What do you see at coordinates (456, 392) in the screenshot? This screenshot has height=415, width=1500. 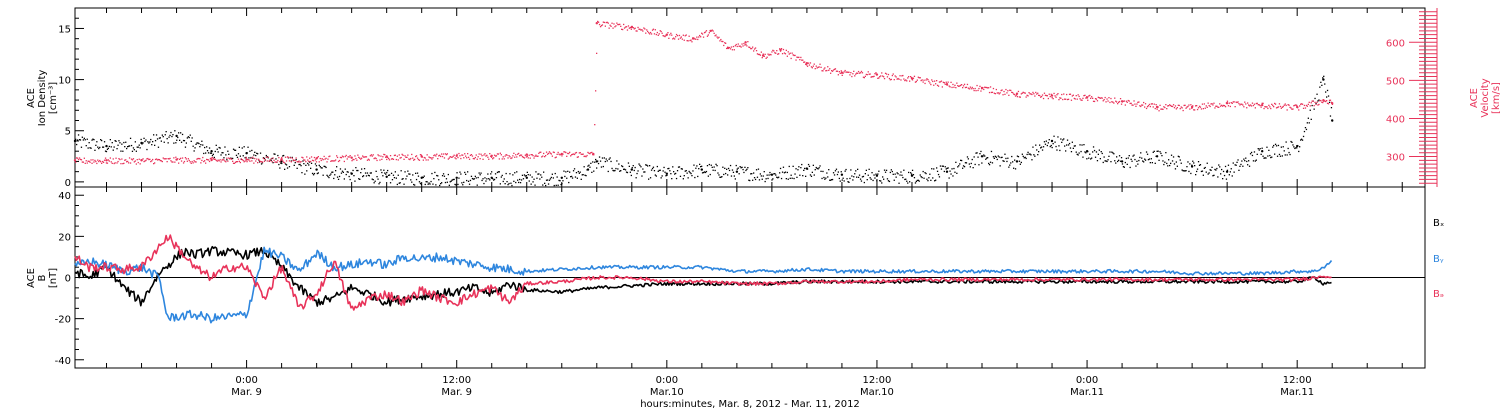 I see `x-tick-label-date: Mar. 9` at bounding box center [456, 392].